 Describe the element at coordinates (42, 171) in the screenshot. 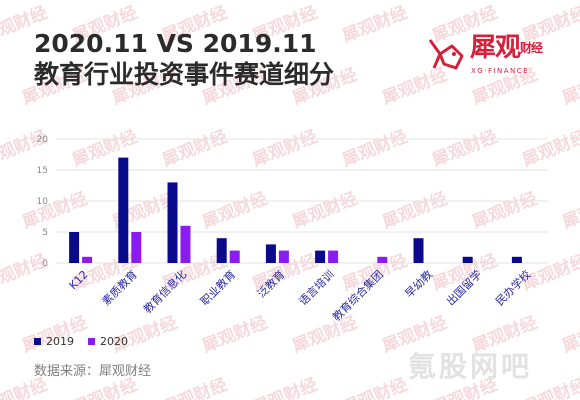

I see `y-tick-label: 15` at that location.